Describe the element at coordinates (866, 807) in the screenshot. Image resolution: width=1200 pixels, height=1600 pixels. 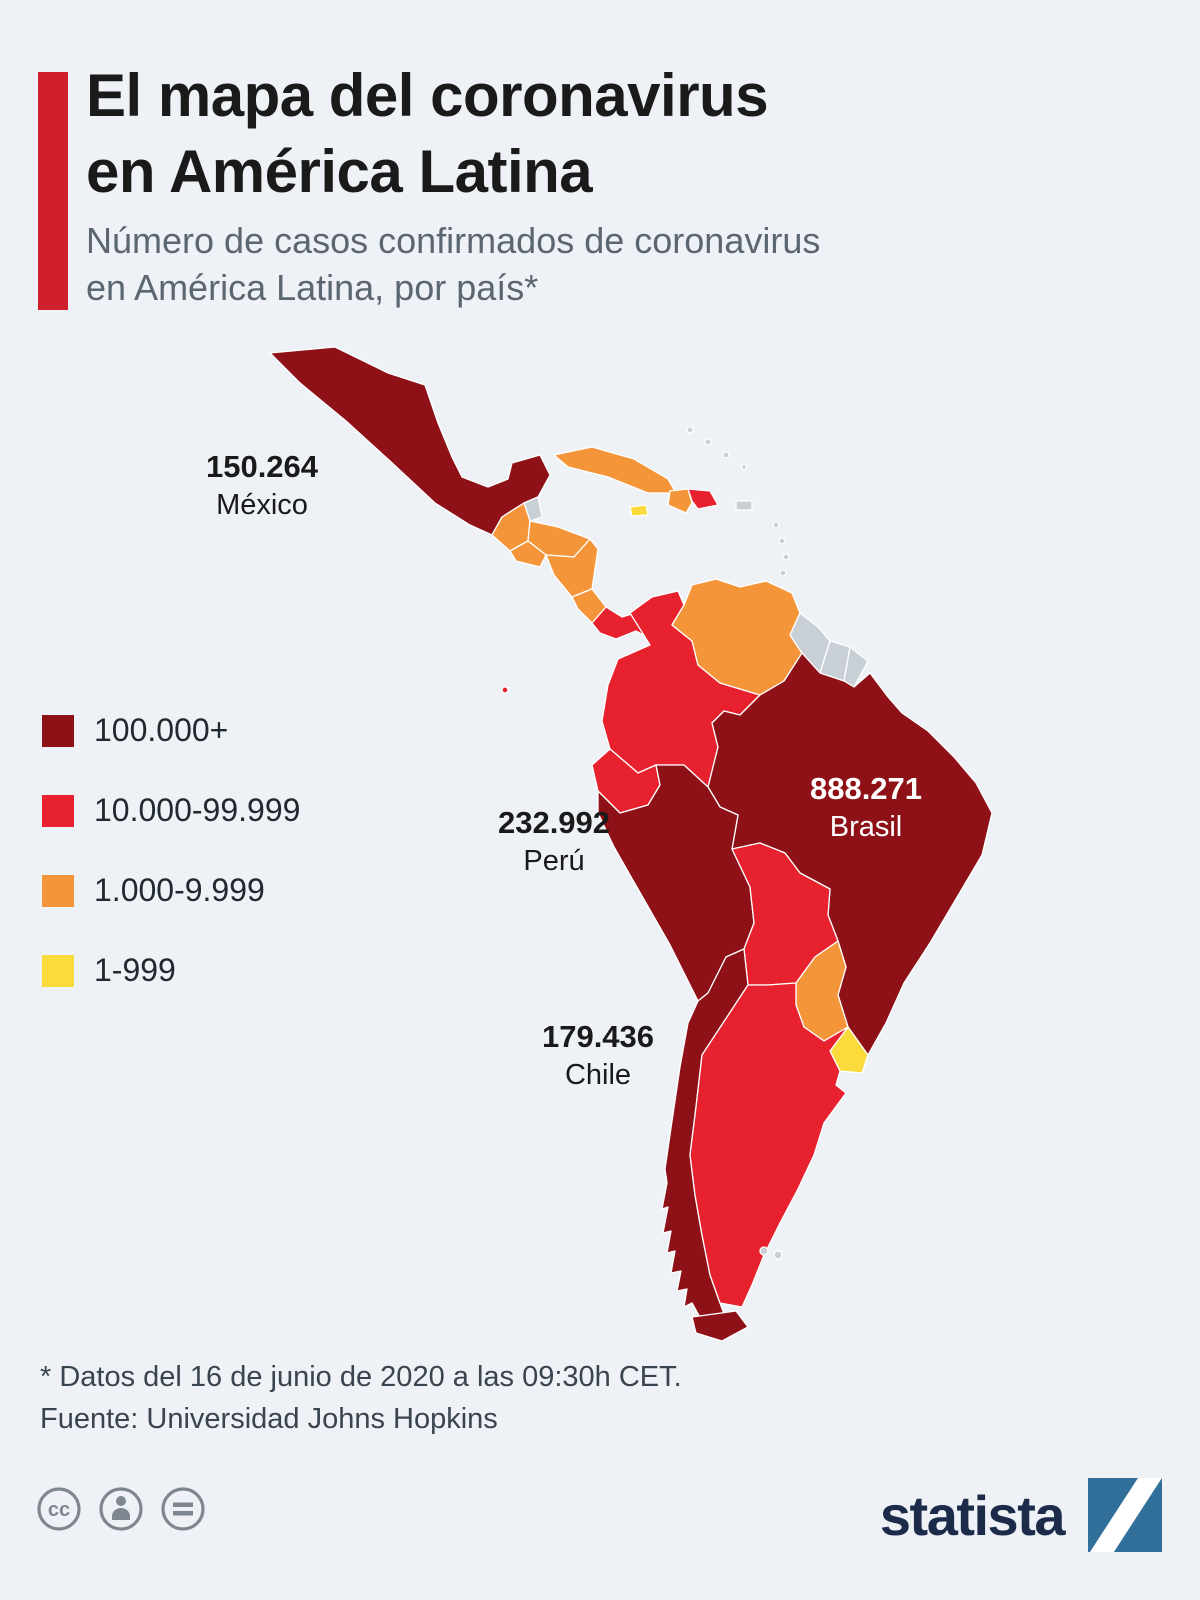
I see `map-label-brasil: 888.271 Brasil` at that location.